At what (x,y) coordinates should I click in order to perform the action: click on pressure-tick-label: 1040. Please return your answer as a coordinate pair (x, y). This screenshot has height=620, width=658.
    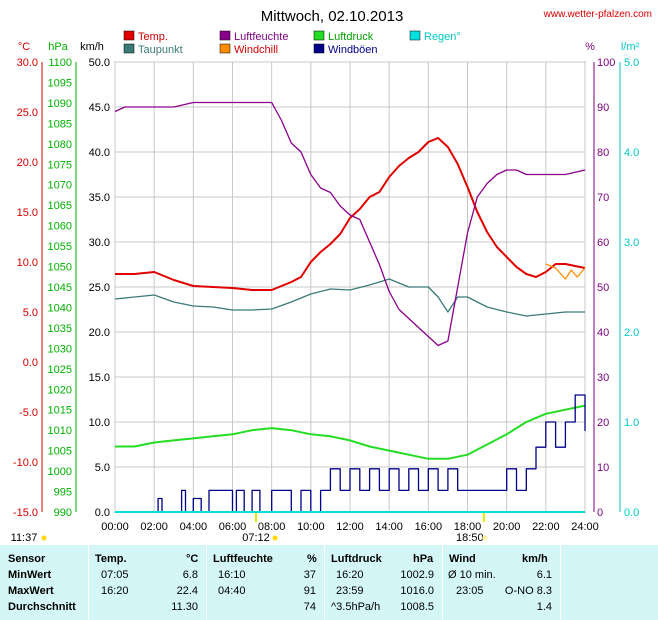
    Looking at the image, I should click on (60, 308).